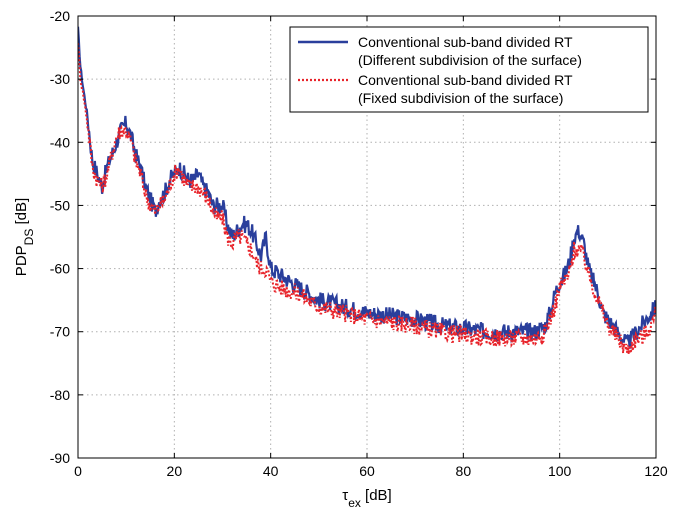 The image size is (696, 510). Describe the element at coordinates (21, 260) in the screenshot. I see `y-axis-title-main: PDP` at that location.